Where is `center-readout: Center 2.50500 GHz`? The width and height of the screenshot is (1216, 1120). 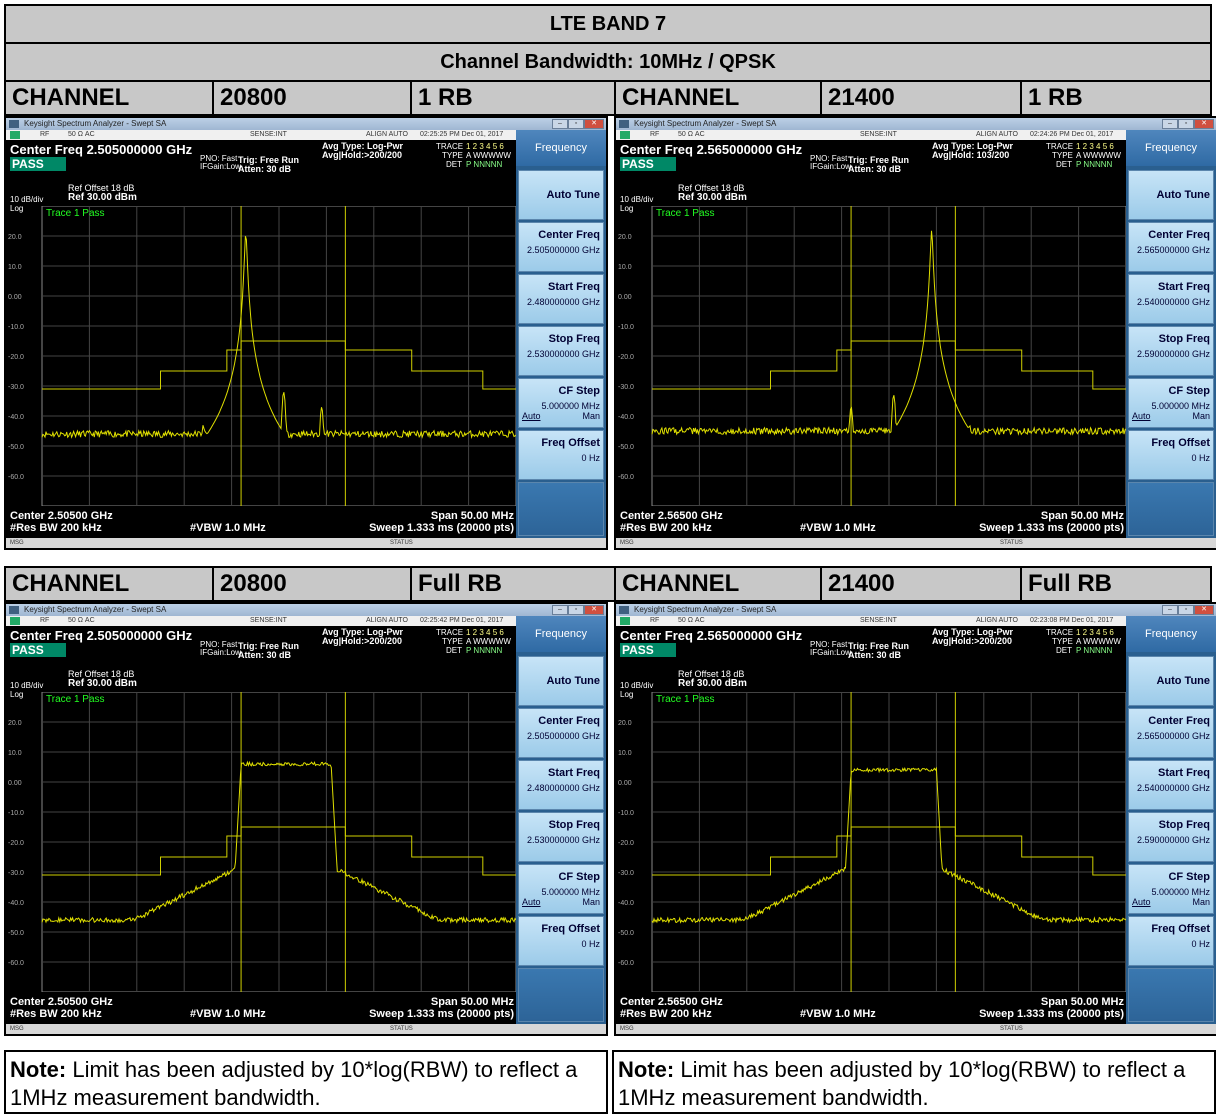 center-readout: Center 2.50500 GHz is located at coordinates (61, 1002).